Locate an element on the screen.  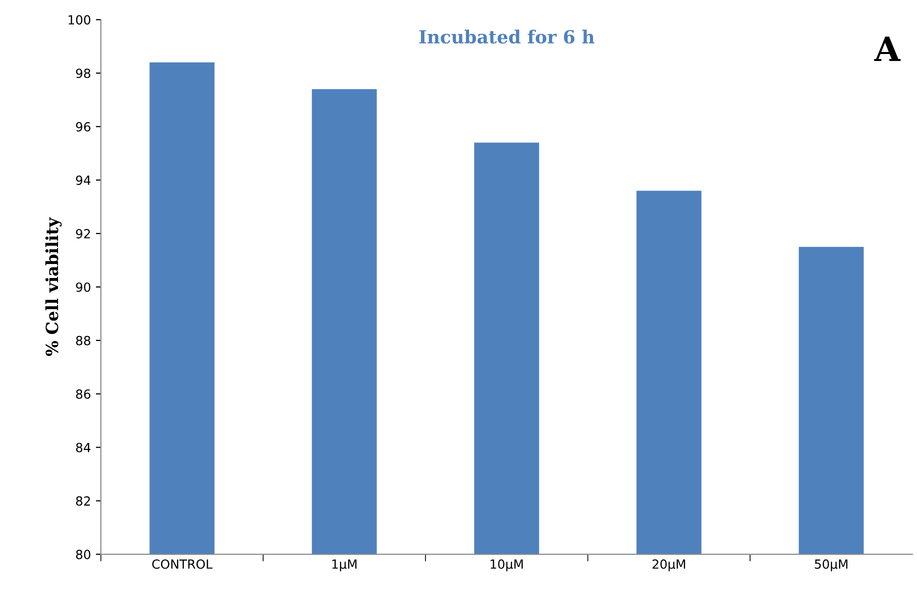
y-tick-label: 90 is located at coordinates (83, 287).